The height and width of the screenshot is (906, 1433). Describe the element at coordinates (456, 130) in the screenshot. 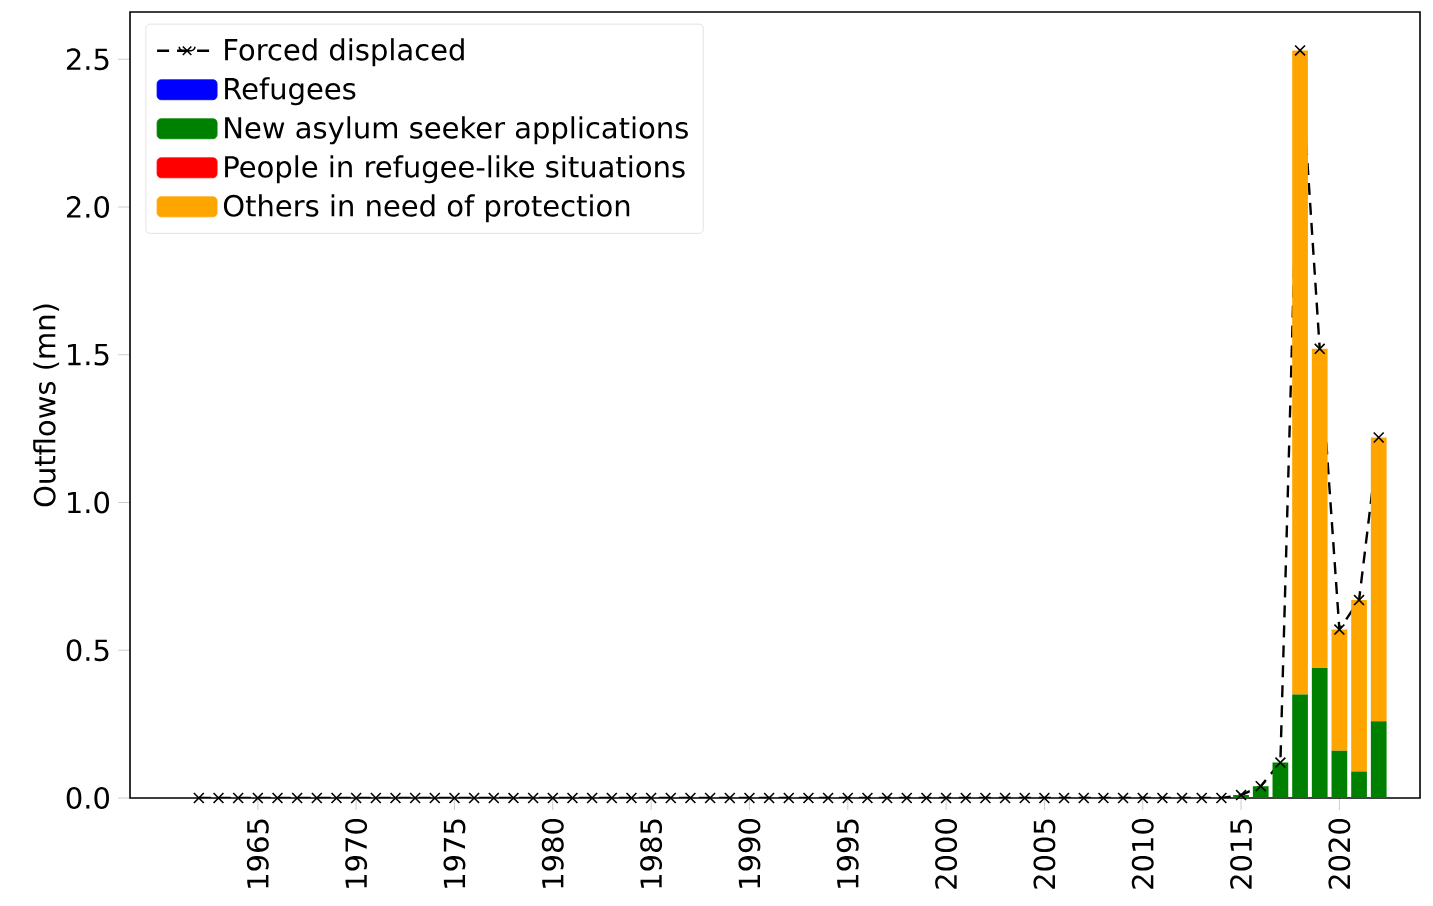

I see `legend-label: New asylum seeker applications` at that location.